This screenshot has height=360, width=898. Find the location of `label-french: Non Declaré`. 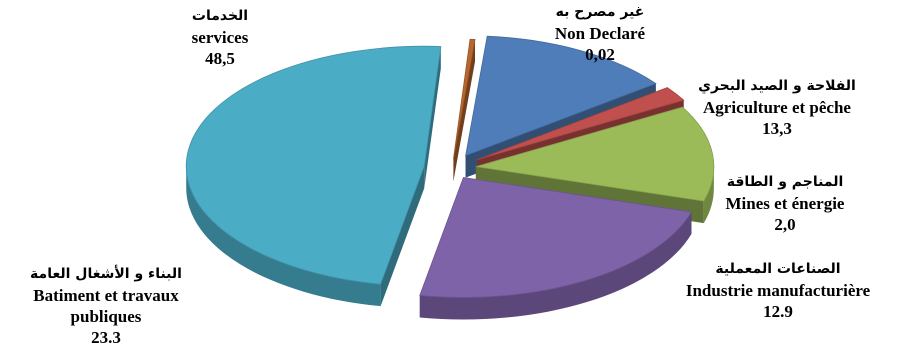

label-french: Non Declaré is located at coordinates (600, 33).